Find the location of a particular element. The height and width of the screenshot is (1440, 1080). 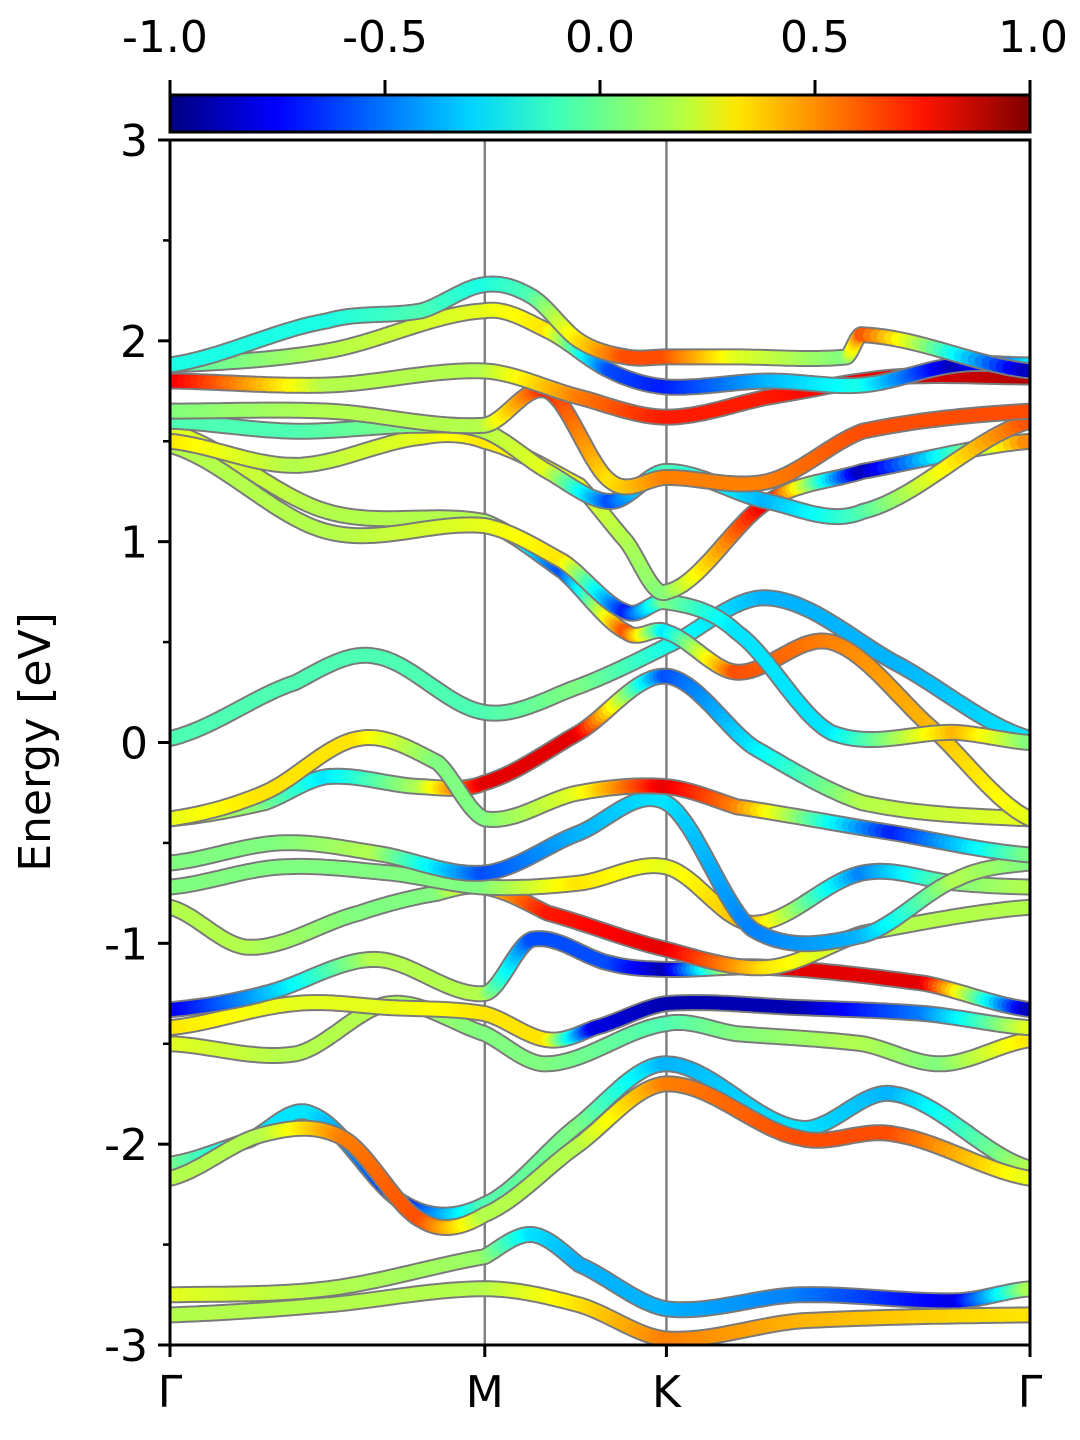

x-tick-label: M is located at coordinates (485, 1392).